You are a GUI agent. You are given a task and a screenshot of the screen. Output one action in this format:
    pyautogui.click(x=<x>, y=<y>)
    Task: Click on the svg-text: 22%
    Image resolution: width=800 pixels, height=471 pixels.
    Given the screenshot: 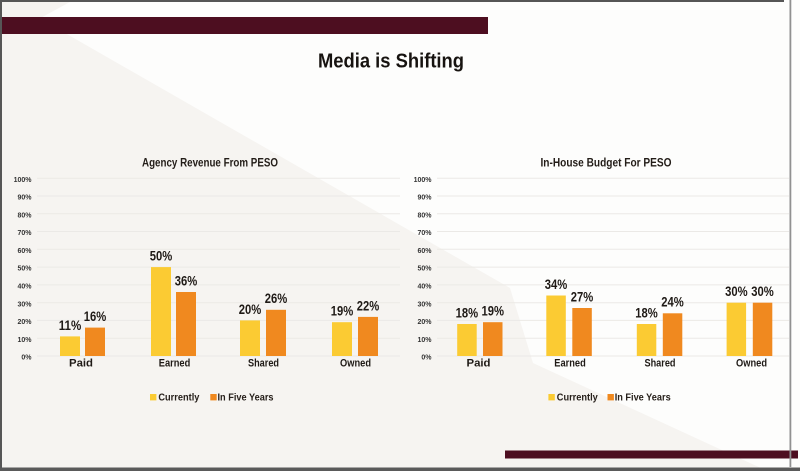 What is the action you would take?
    pyautogui.click(x=368, y=305)
    